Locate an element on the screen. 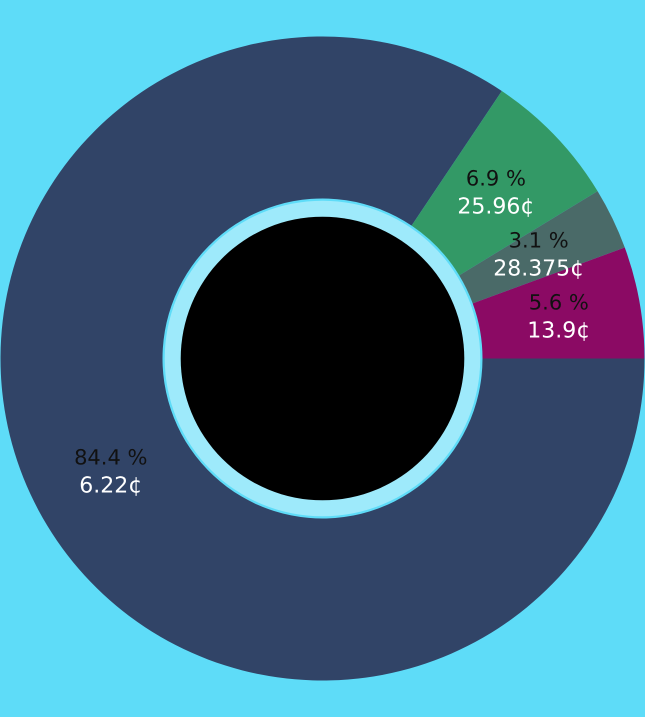 This screenshot has height=717, width=645. text: 6.22¢ is located at coordinates (110, 485).